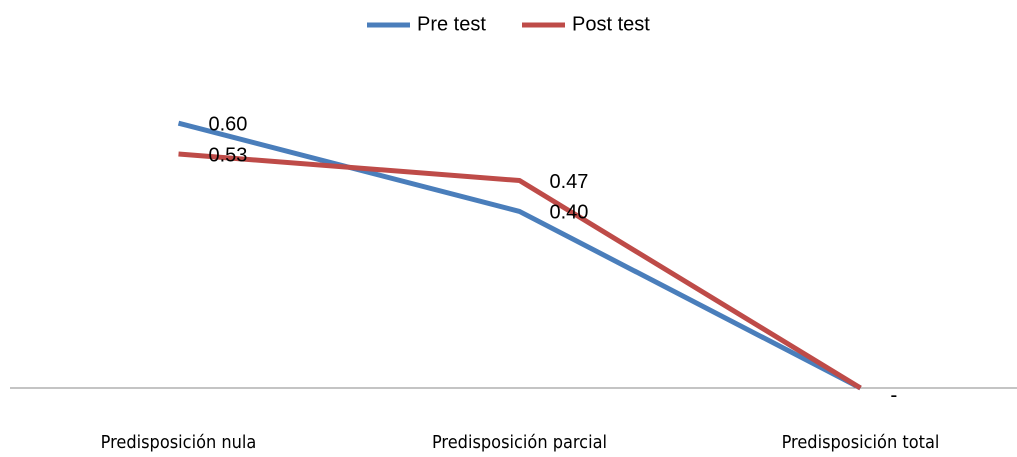  I want to click on data-label: 0.60, so click(228, 124).